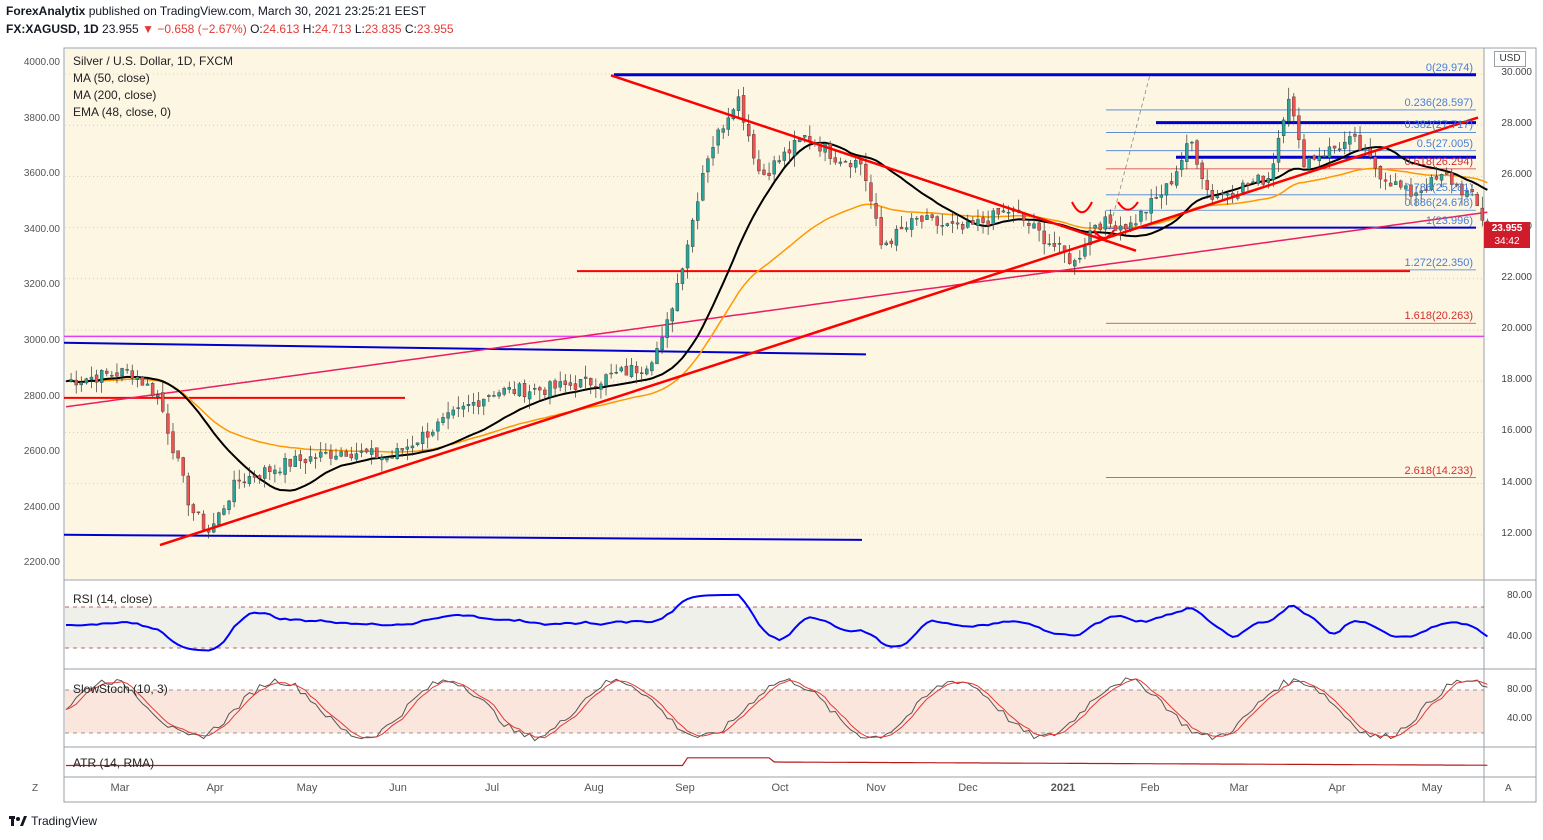 The image size is (1543, 840). I want to click on left-axis-tick: 3600.00, so click(41, 174).